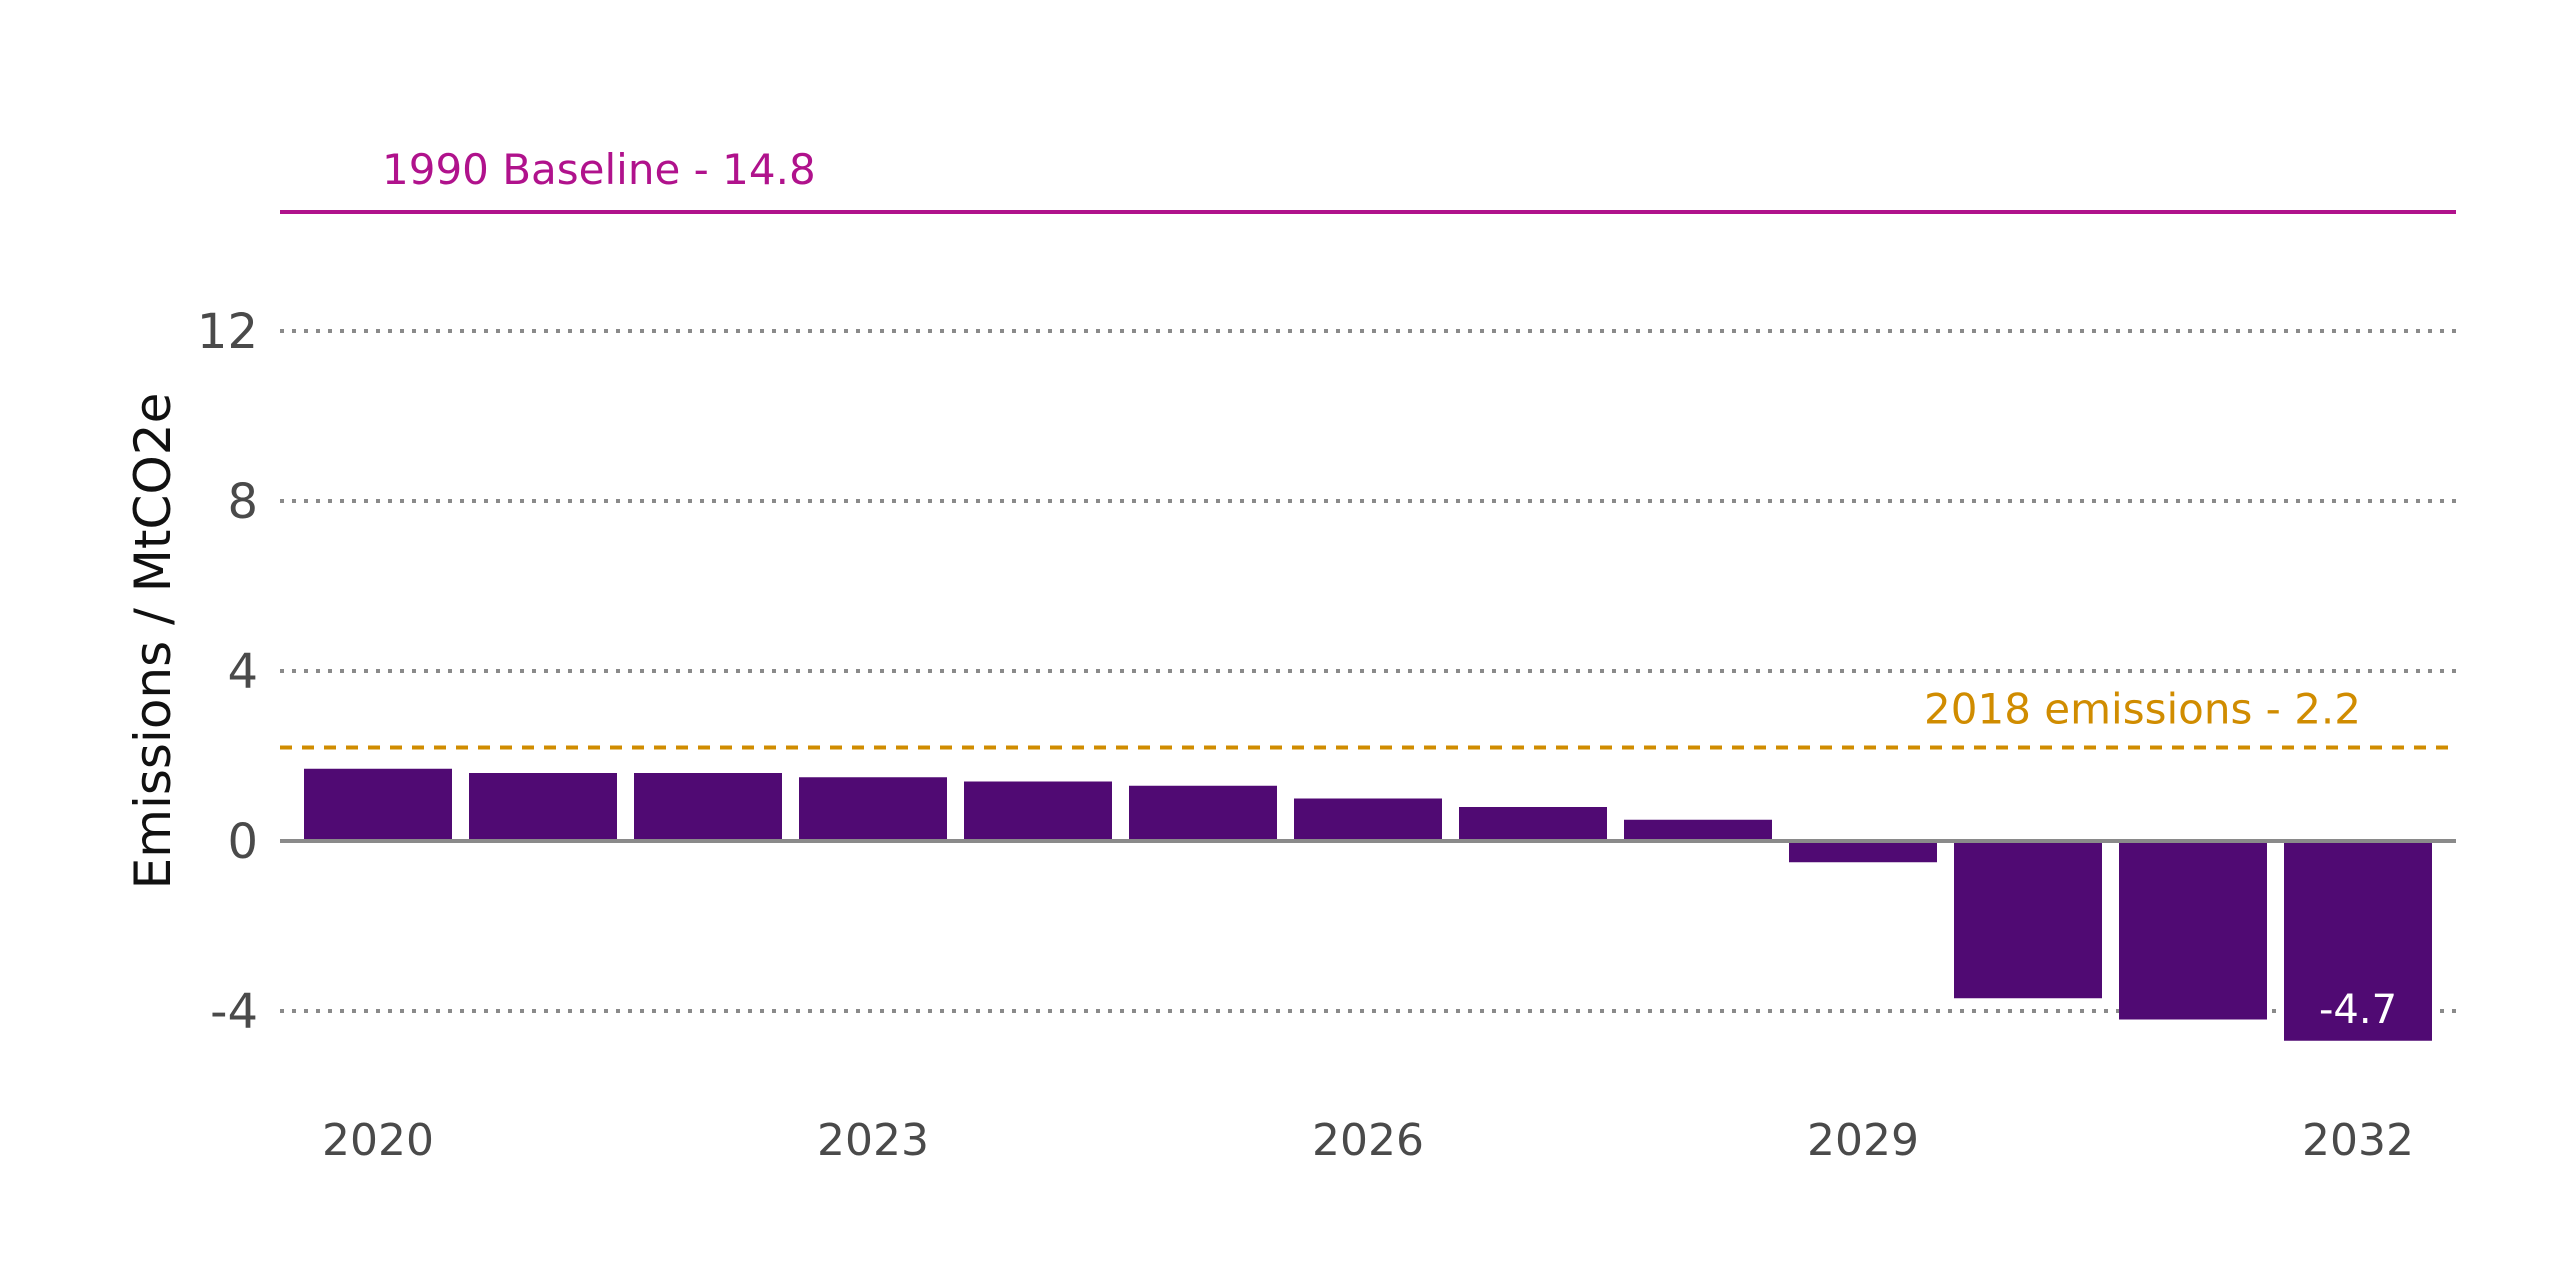 The width and height of the screenshot is (2550, 1275). Describe the element at coordinates (1038, 811) in the screenshot. I see `bar-2024` at that location.